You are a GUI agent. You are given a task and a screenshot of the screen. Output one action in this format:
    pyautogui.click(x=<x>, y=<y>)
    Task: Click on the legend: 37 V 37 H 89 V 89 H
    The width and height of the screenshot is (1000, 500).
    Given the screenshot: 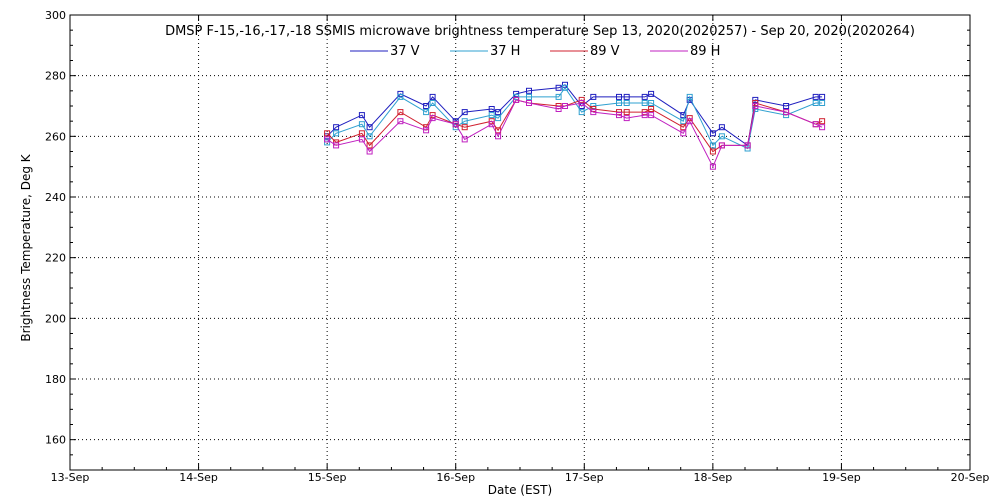 What is the action you would take?
    pyautogui.click(x=535, y=51)
    